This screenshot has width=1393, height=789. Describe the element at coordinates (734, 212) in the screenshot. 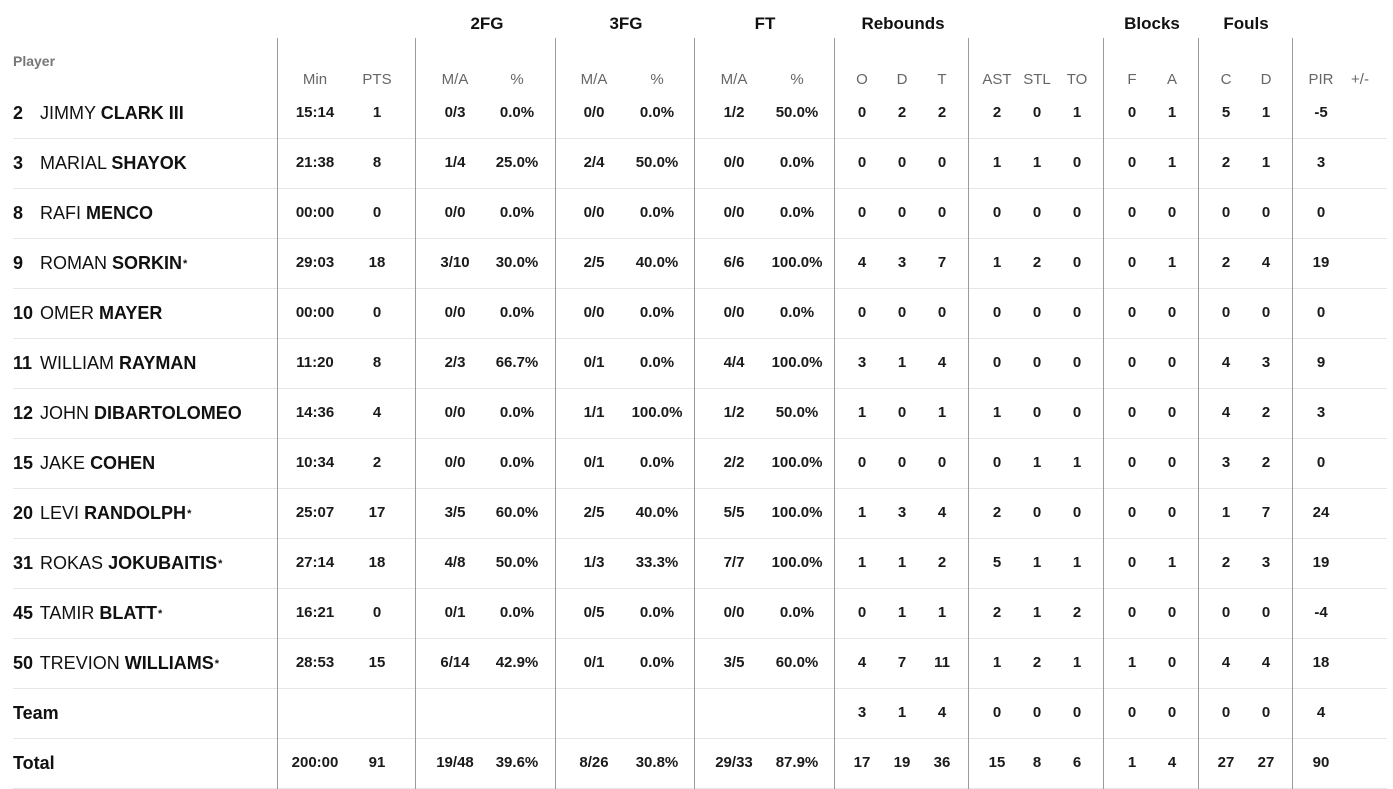

I see `stat-ft-ma: 0/0` at that location.